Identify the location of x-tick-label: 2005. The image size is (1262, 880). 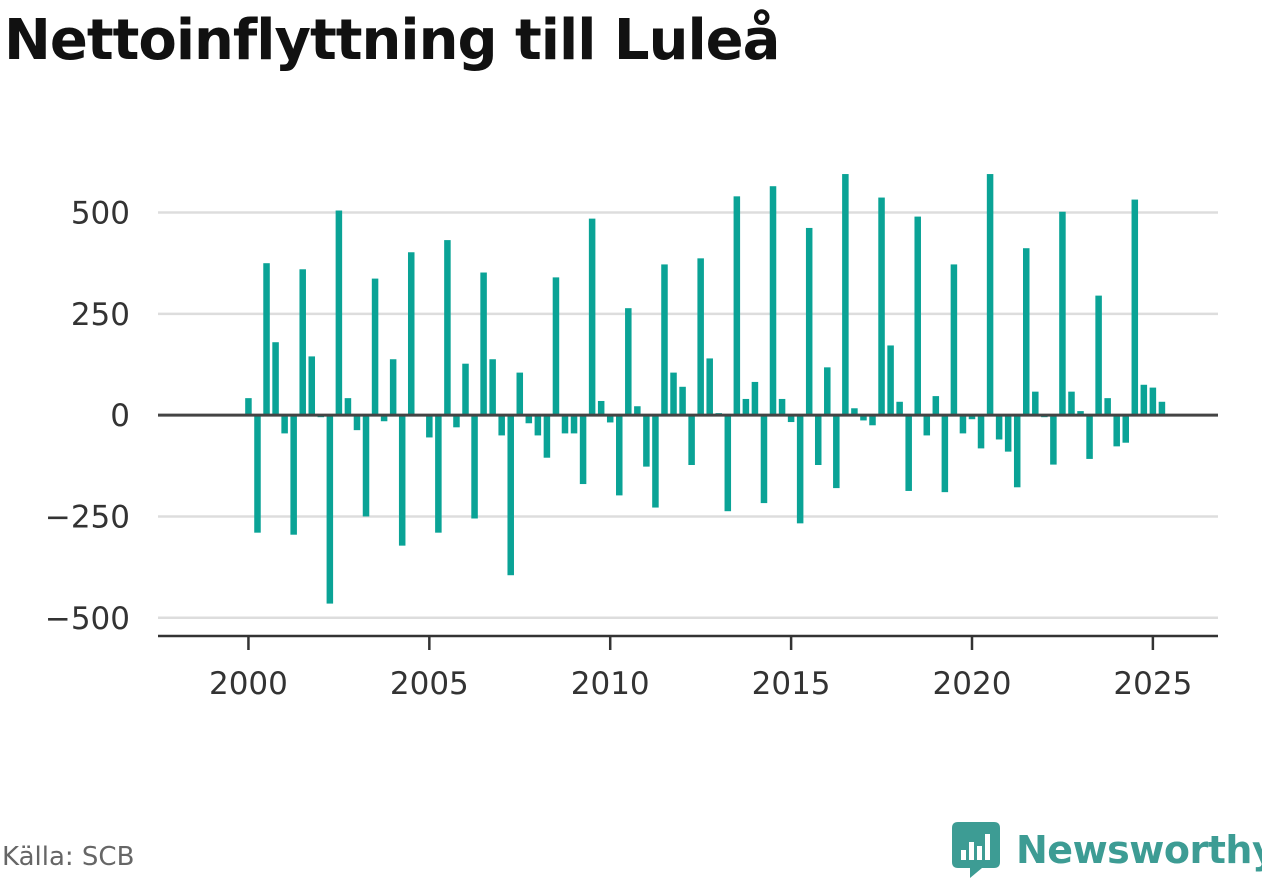
(429, 684).